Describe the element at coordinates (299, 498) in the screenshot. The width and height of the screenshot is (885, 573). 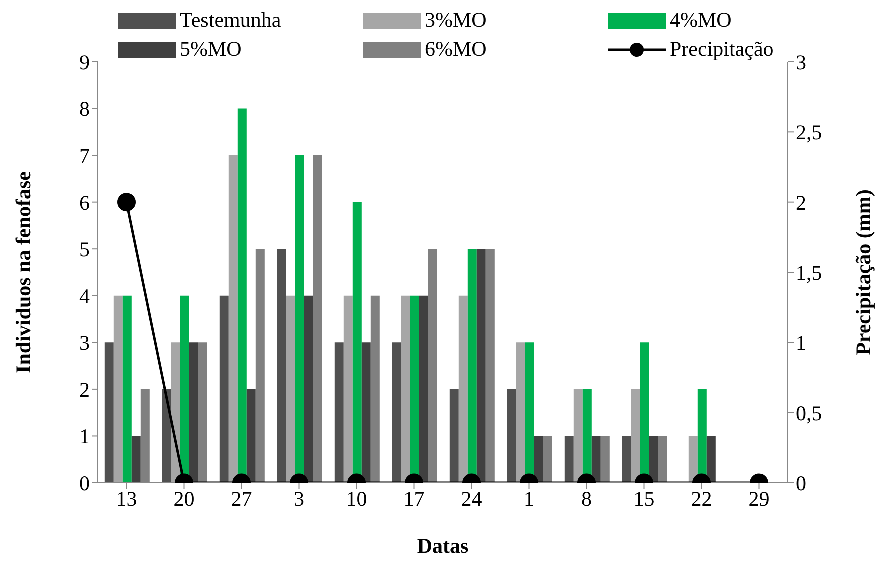
I see `x-tick-label: 3` at that location.